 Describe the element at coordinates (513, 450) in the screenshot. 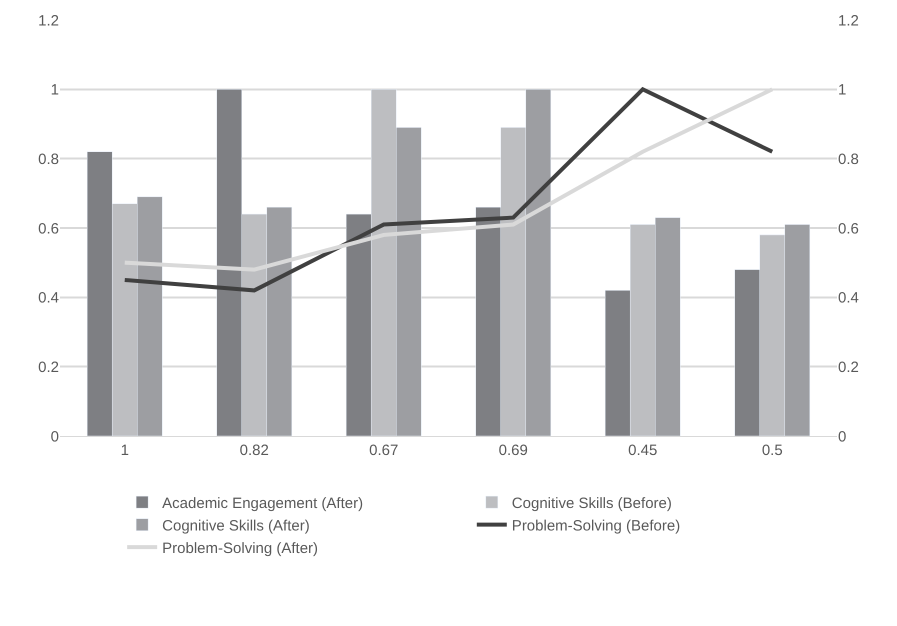

I see `x-tick-label: 0.69` at that location.